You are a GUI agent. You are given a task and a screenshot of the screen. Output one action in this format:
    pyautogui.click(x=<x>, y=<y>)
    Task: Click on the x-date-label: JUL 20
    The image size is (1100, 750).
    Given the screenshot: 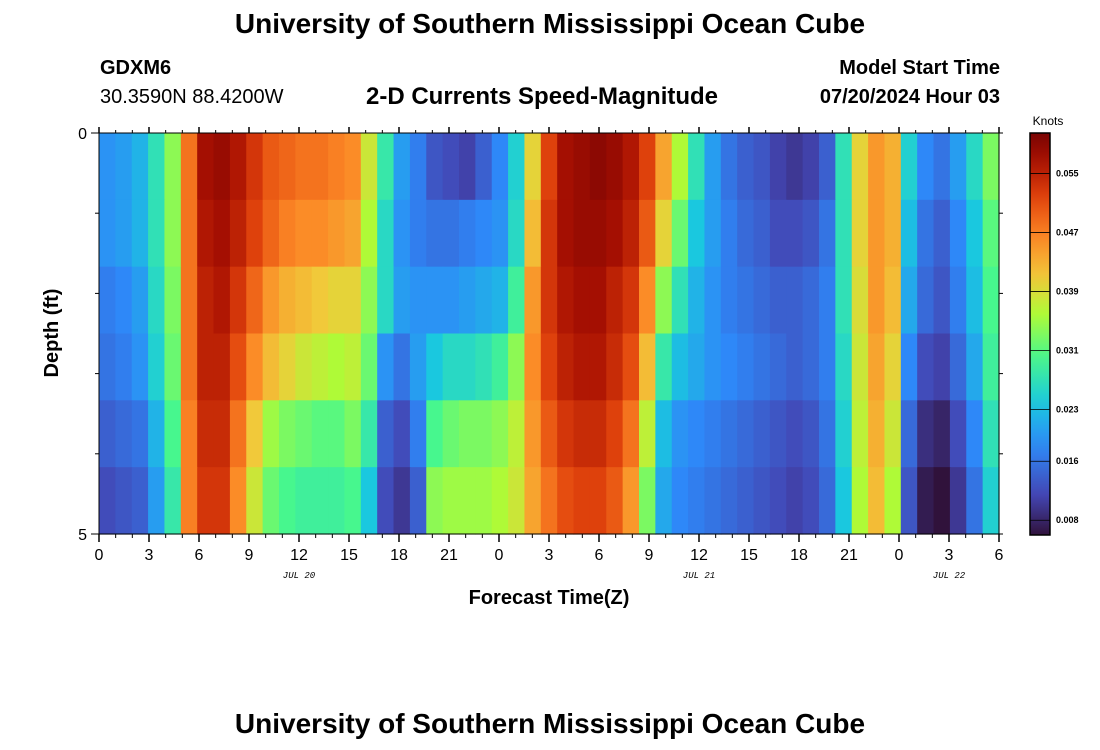 What is the action you would take?
    pyautogui.click(x=299, y=576)
    